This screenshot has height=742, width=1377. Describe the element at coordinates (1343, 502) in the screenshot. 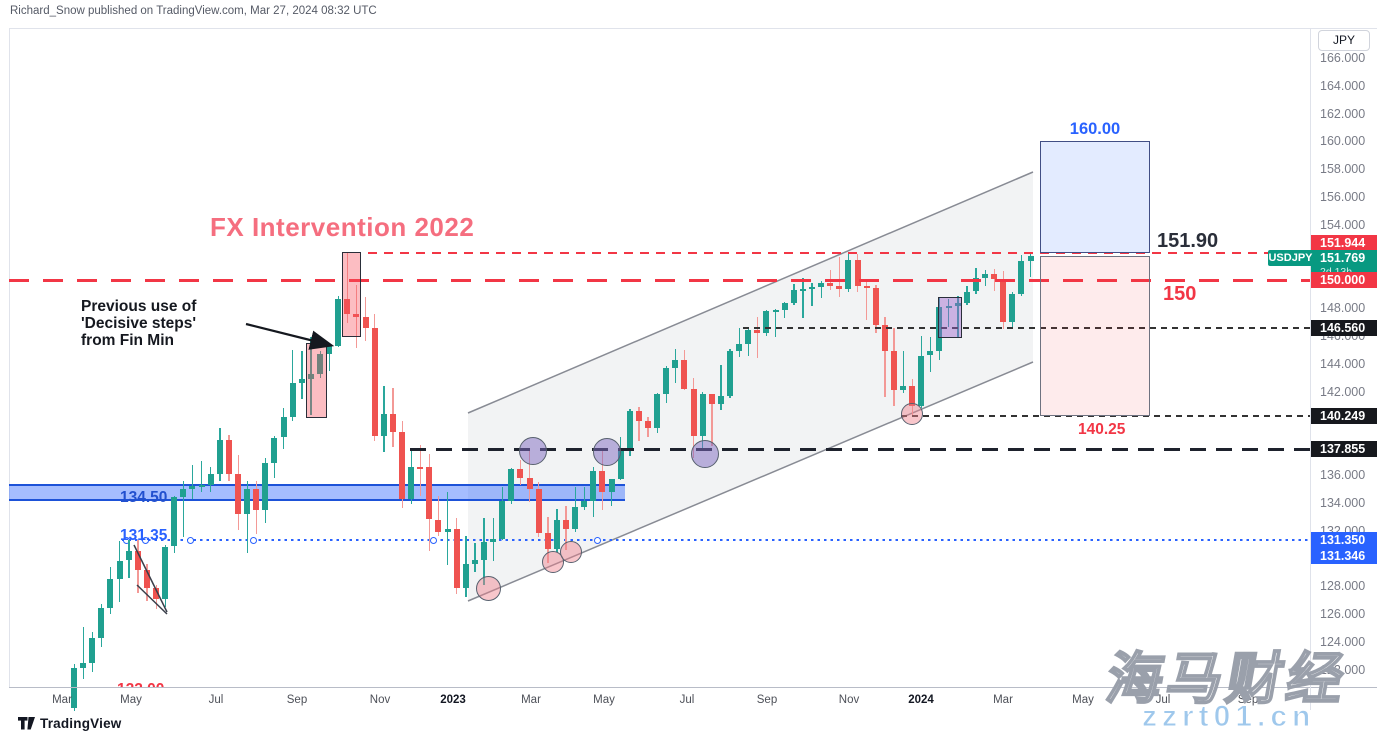

I see `y-axis-tick-label: 134.000` at that location.